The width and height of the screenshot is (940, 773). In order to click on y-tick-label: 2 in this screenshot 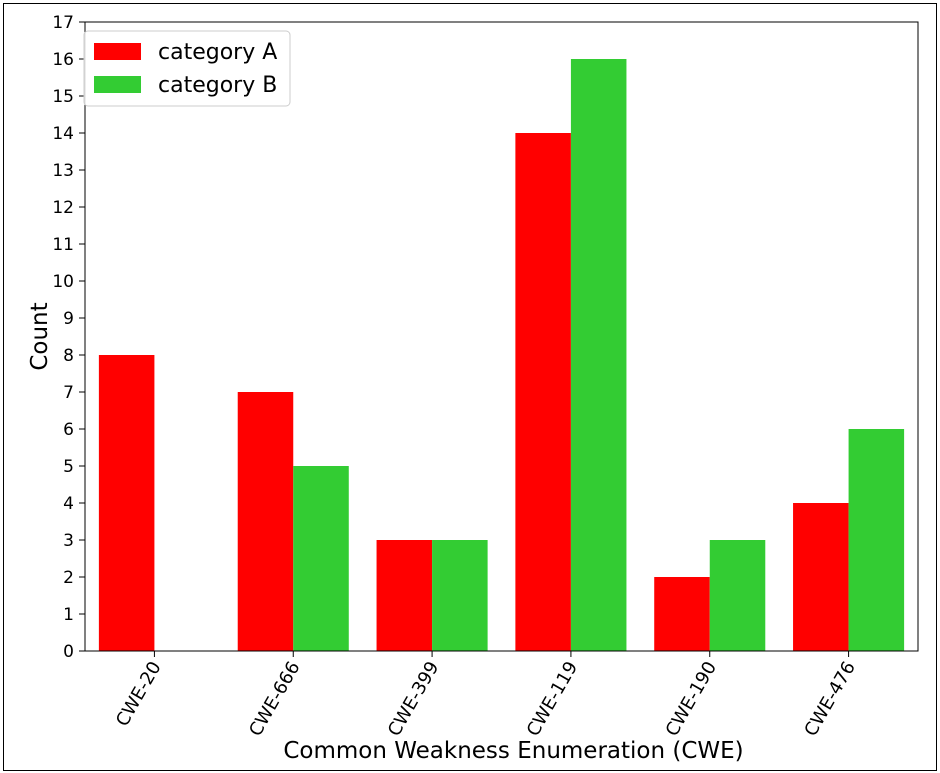, I will do `click(68, 578)`.